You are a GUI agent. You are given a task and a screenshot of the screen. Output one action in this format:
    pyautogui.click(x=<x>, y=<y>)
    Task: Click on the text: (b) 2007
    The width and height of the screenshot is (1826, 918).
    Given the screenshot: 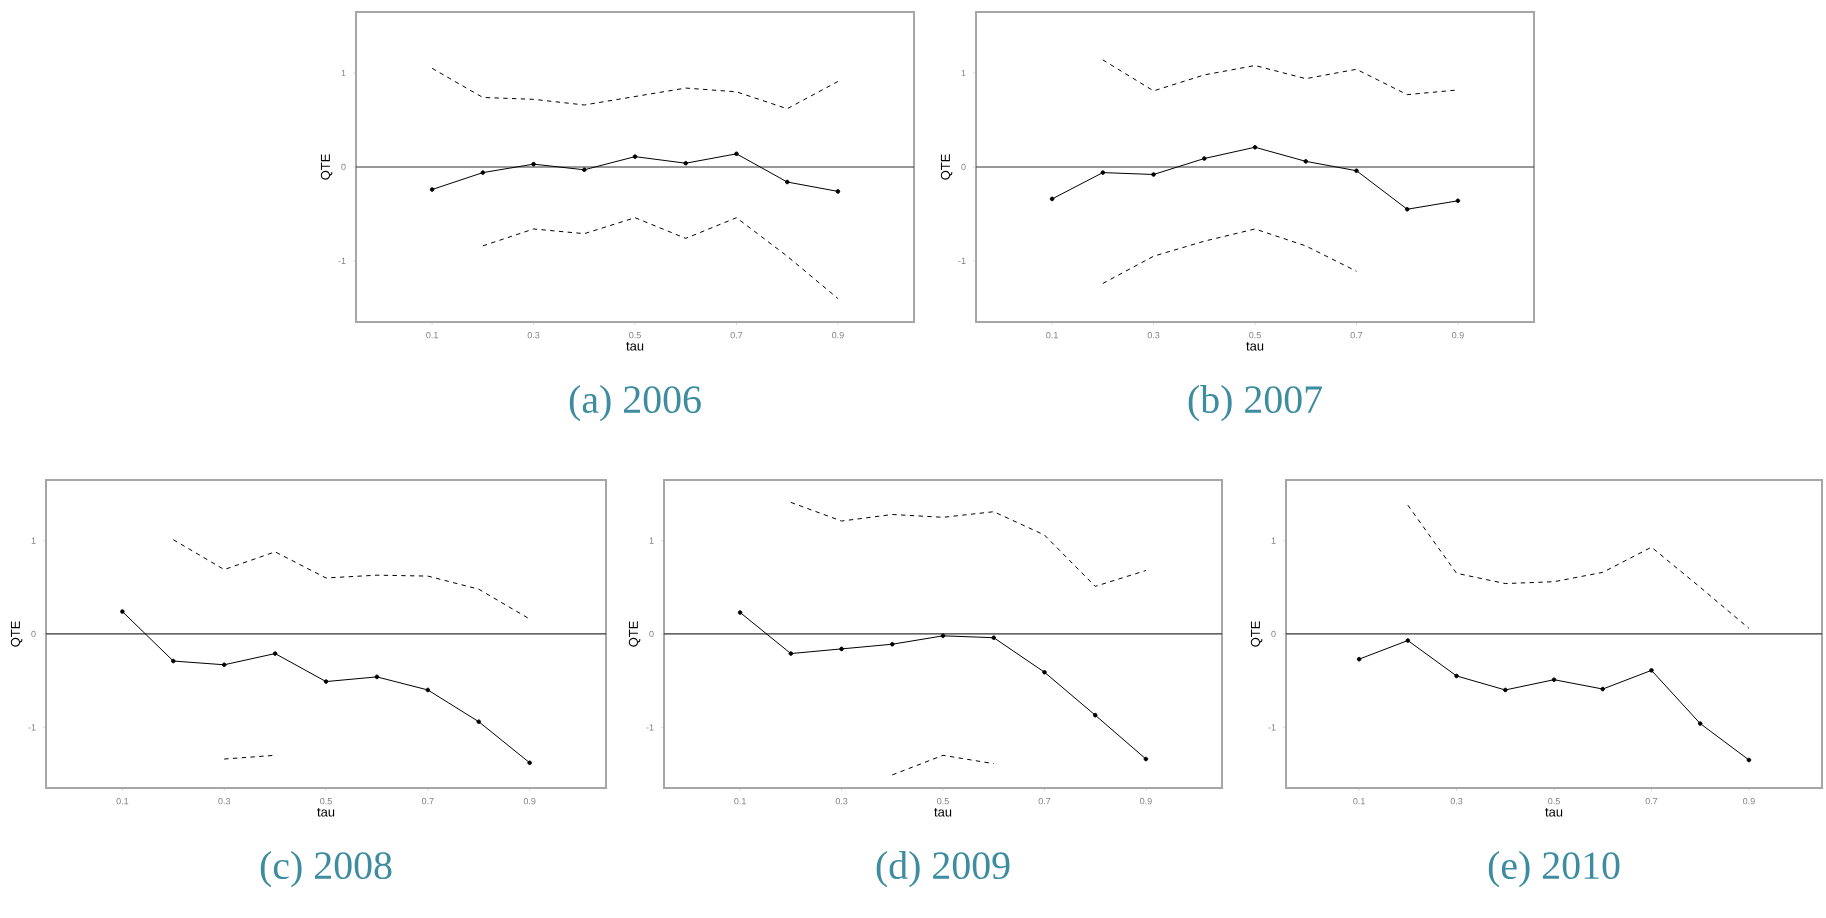 What is the action you would take?
    pyautogui.click(x=1255, y=403)
    